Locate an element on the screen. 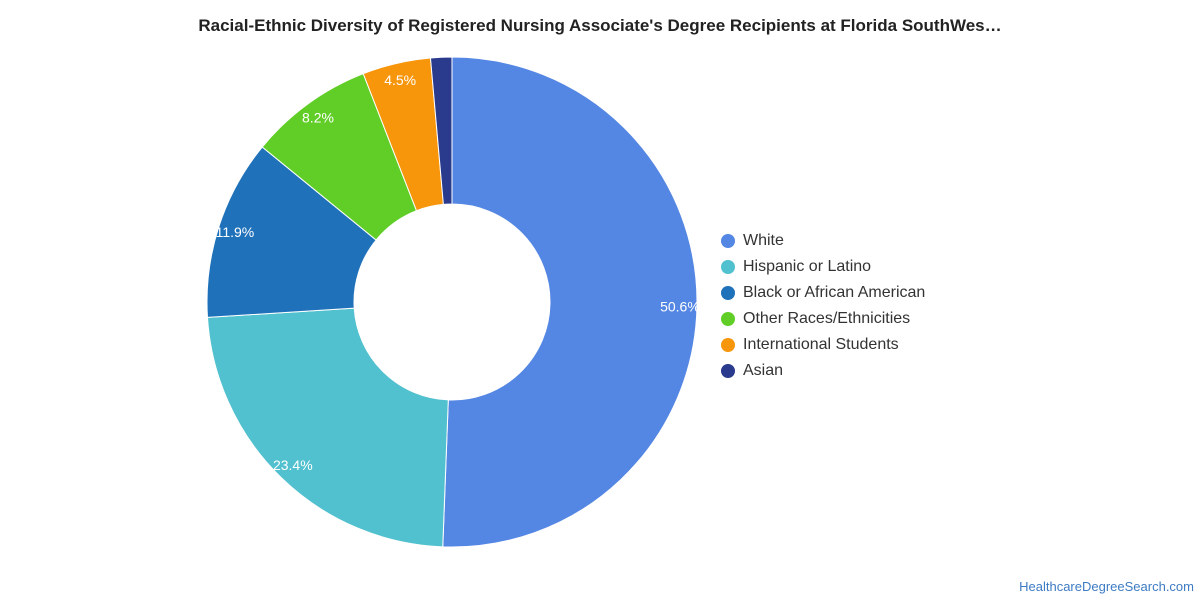 The image size is (1200, 600). legend-item-other-races-ethnicities: Other Races/Ethnicities is located at coordinates (871, 319).